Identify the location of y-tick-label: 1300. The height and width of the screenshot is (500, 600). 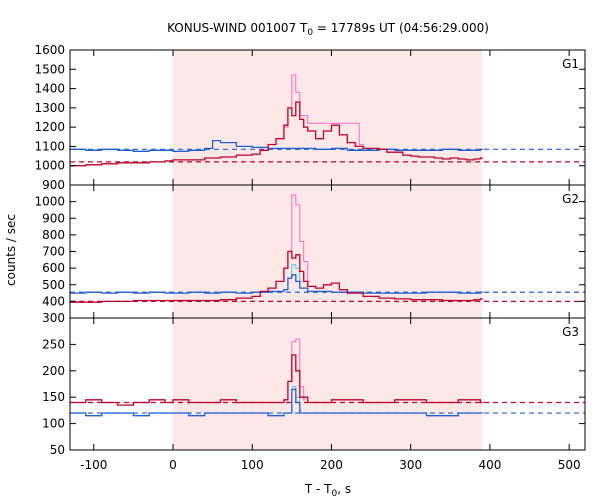
(49, 108).